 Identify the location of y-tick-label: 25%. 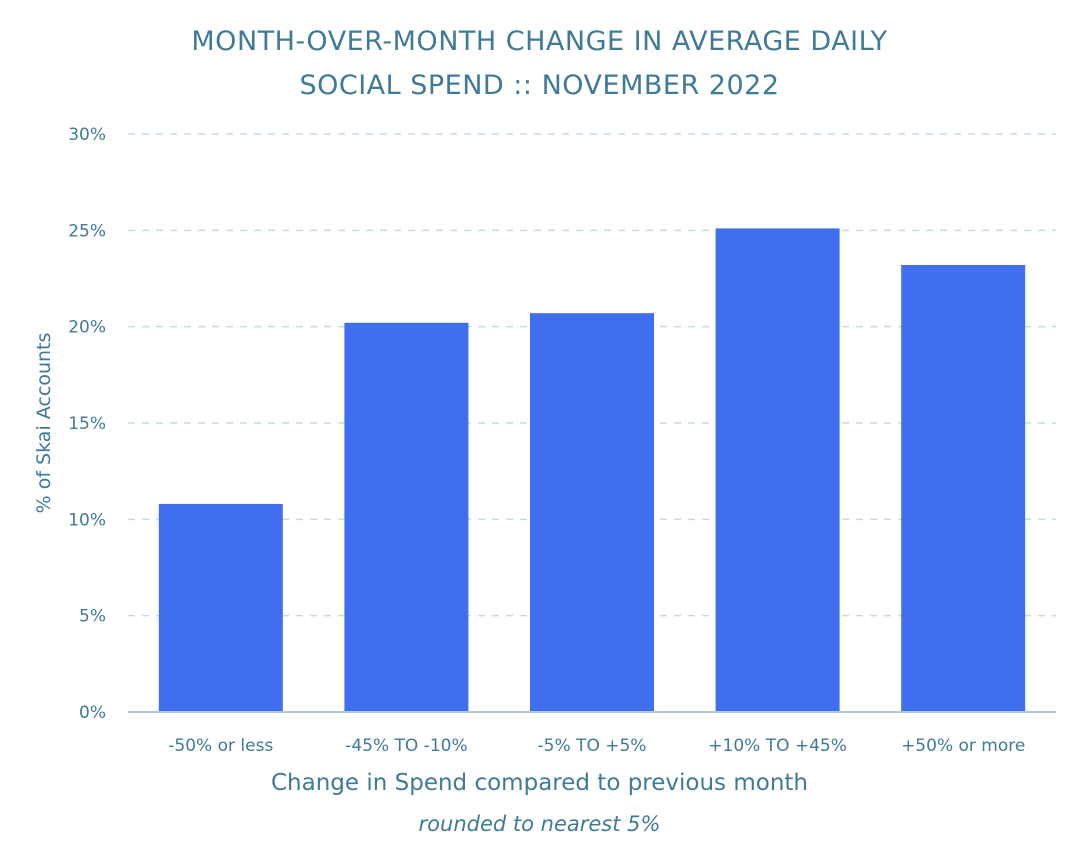
(87, 231).